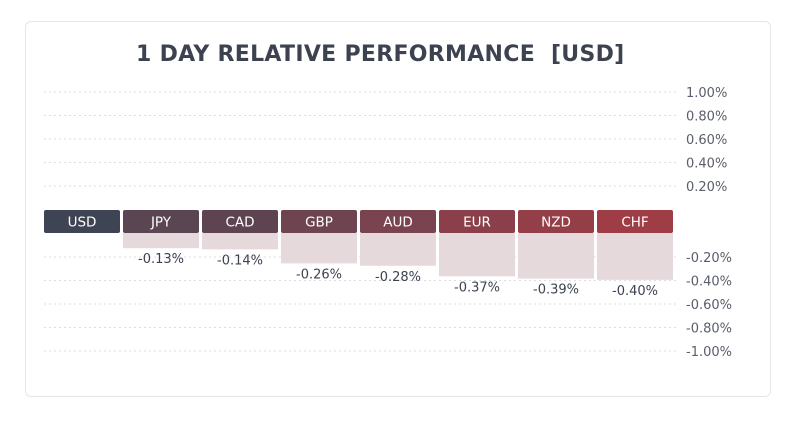 The width and height of the screenshot is (800, 423). Describe the element at coordinates (477, 287) in the screenshot. I see `data-label: -0.37%` at that location.